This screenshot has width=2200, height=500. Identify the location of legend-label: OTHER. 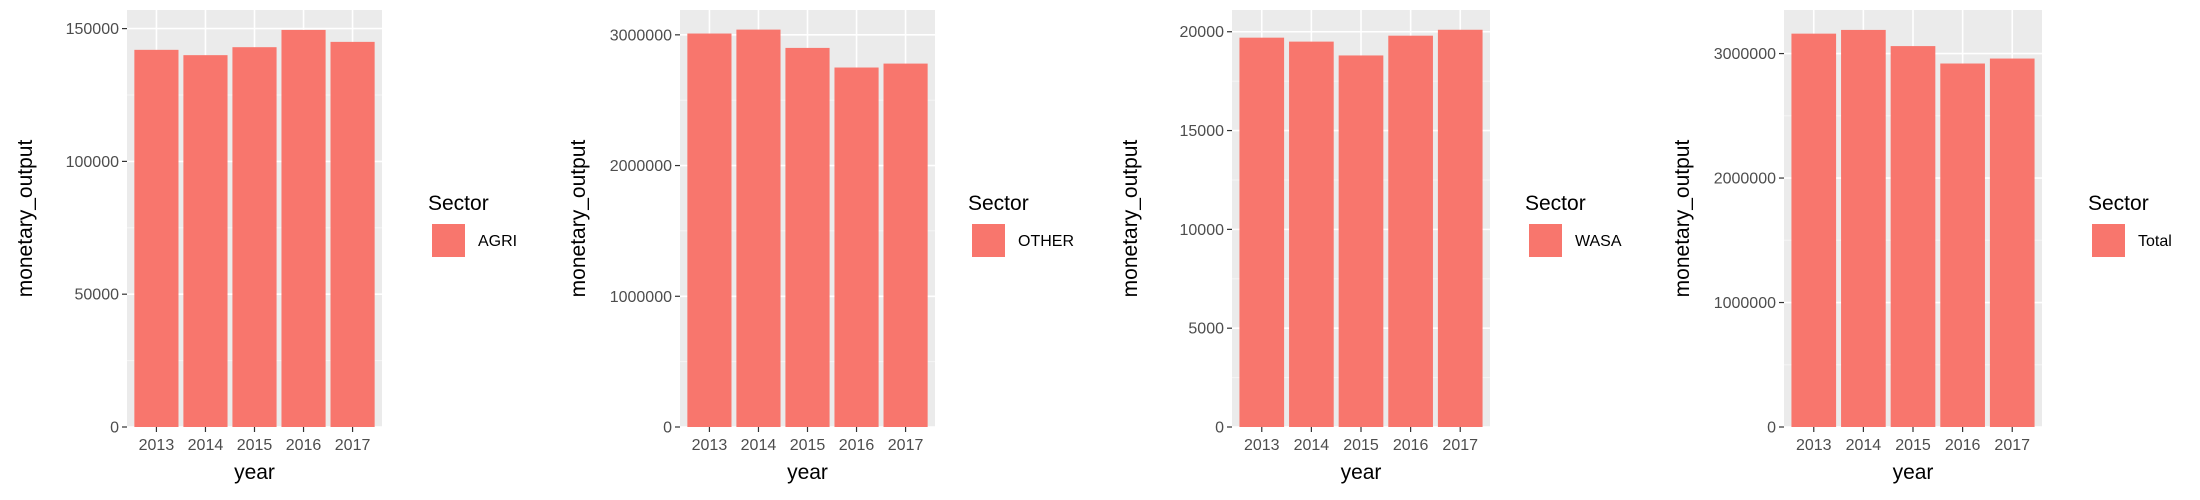
(1046, 241).